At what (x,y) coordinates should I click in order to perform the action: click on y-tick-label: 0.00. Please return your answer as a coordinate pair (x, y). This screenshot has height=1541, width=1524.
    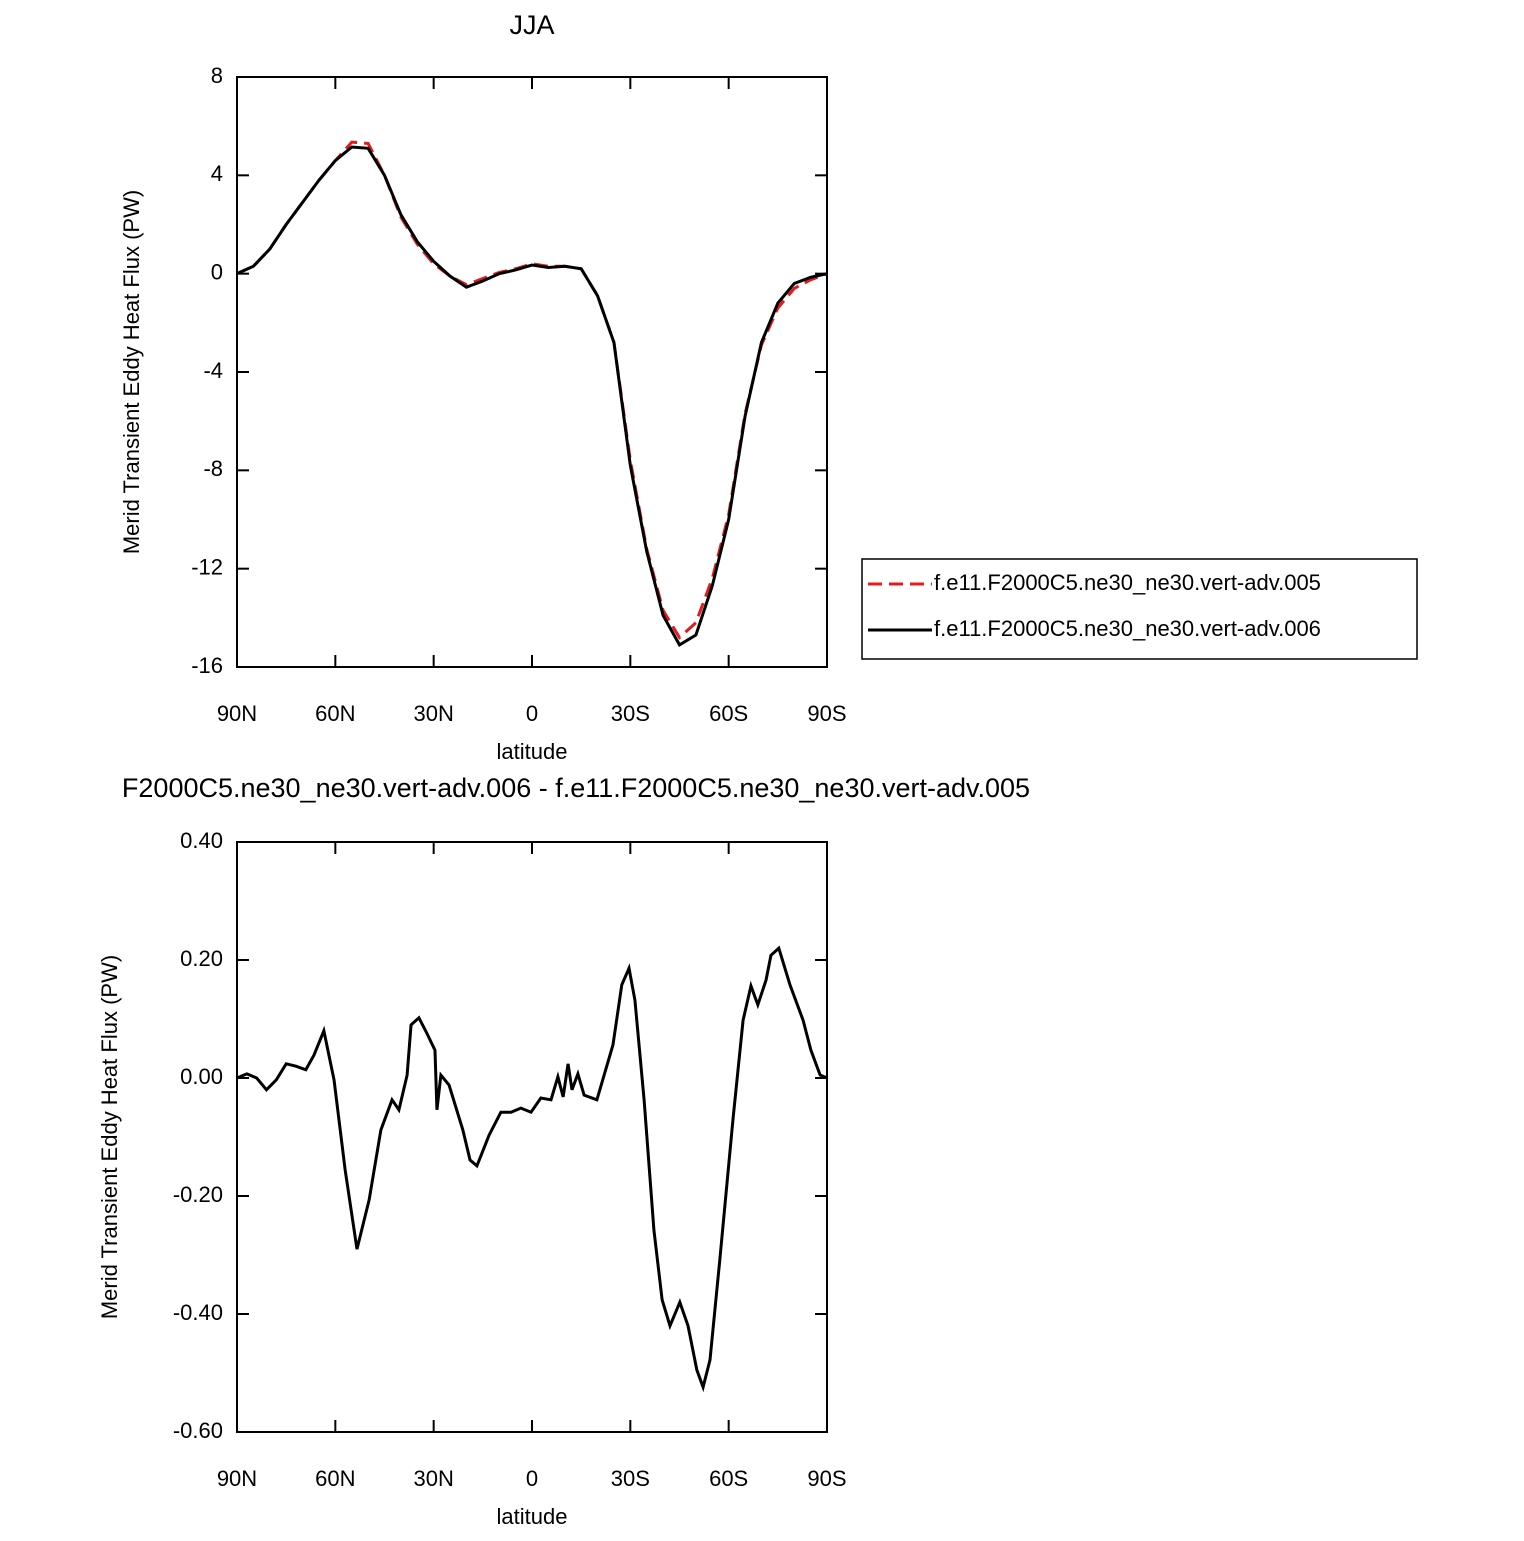
    Looking at the image, I should click on (201, 1076).